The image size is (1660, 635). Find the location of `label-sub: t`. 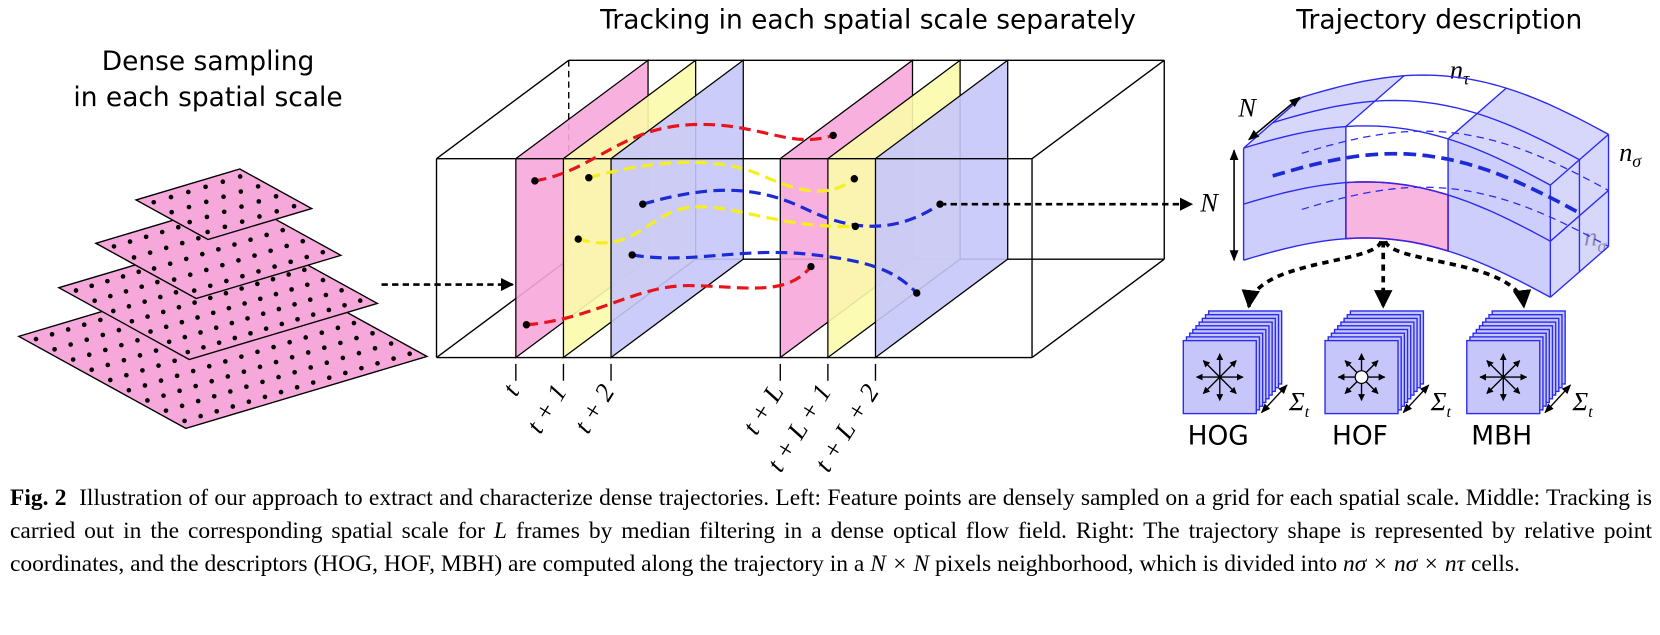

label-sub: t is located at coordinates (1307, 412).